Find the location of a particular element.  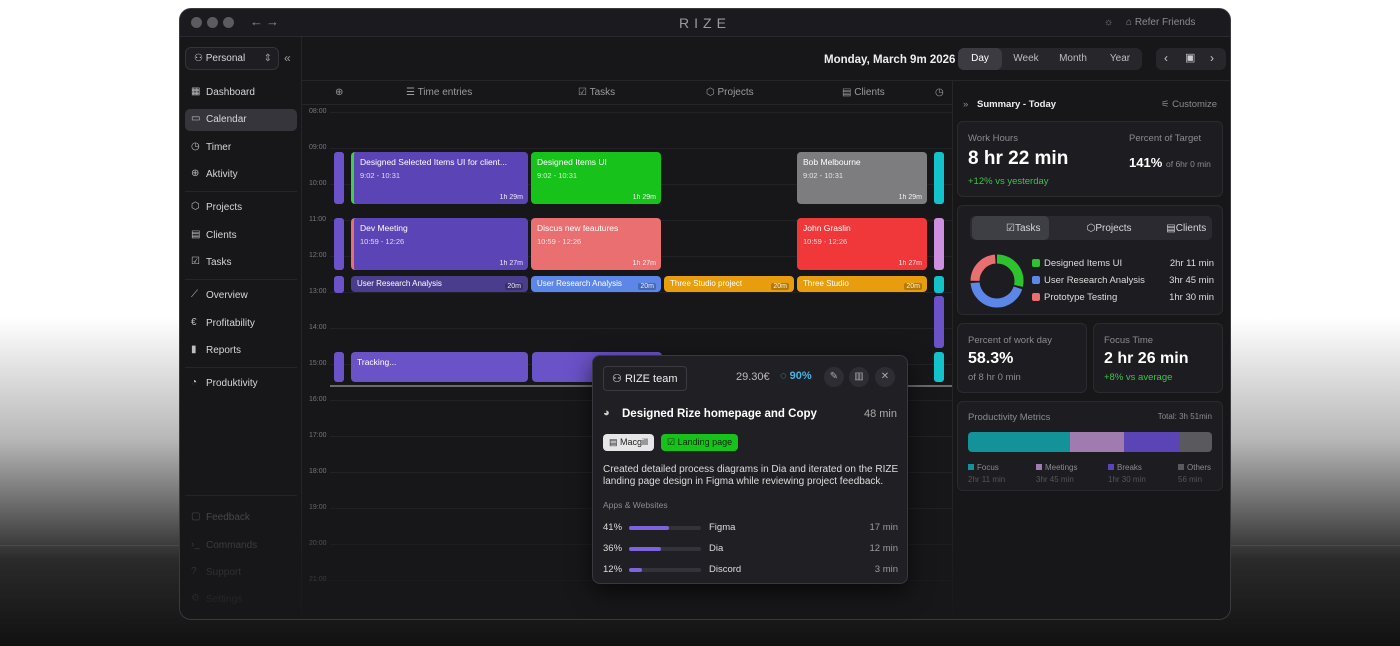

tag-project: ☑ Landing page is located at coordinates (700, 442).